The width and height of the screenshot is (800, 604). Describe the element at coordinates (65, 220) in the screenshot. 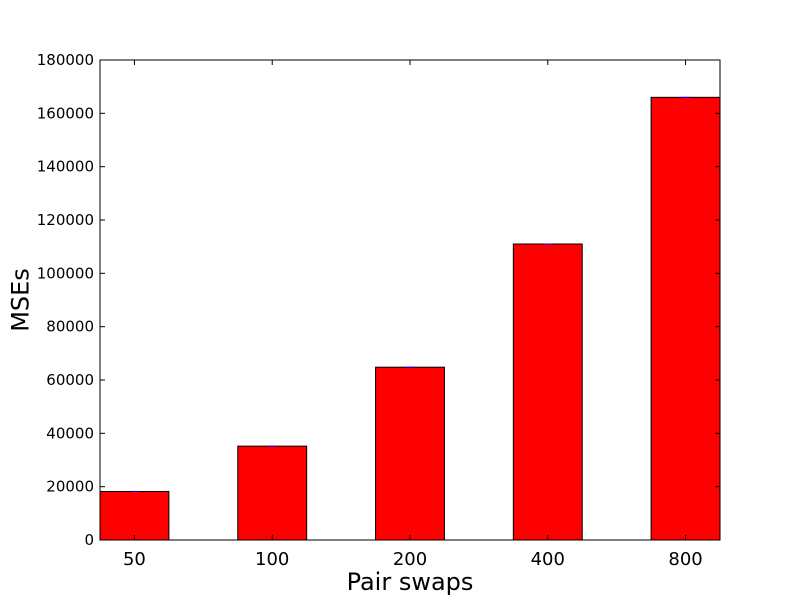

I see `y-tick-label: 120000` at that location.